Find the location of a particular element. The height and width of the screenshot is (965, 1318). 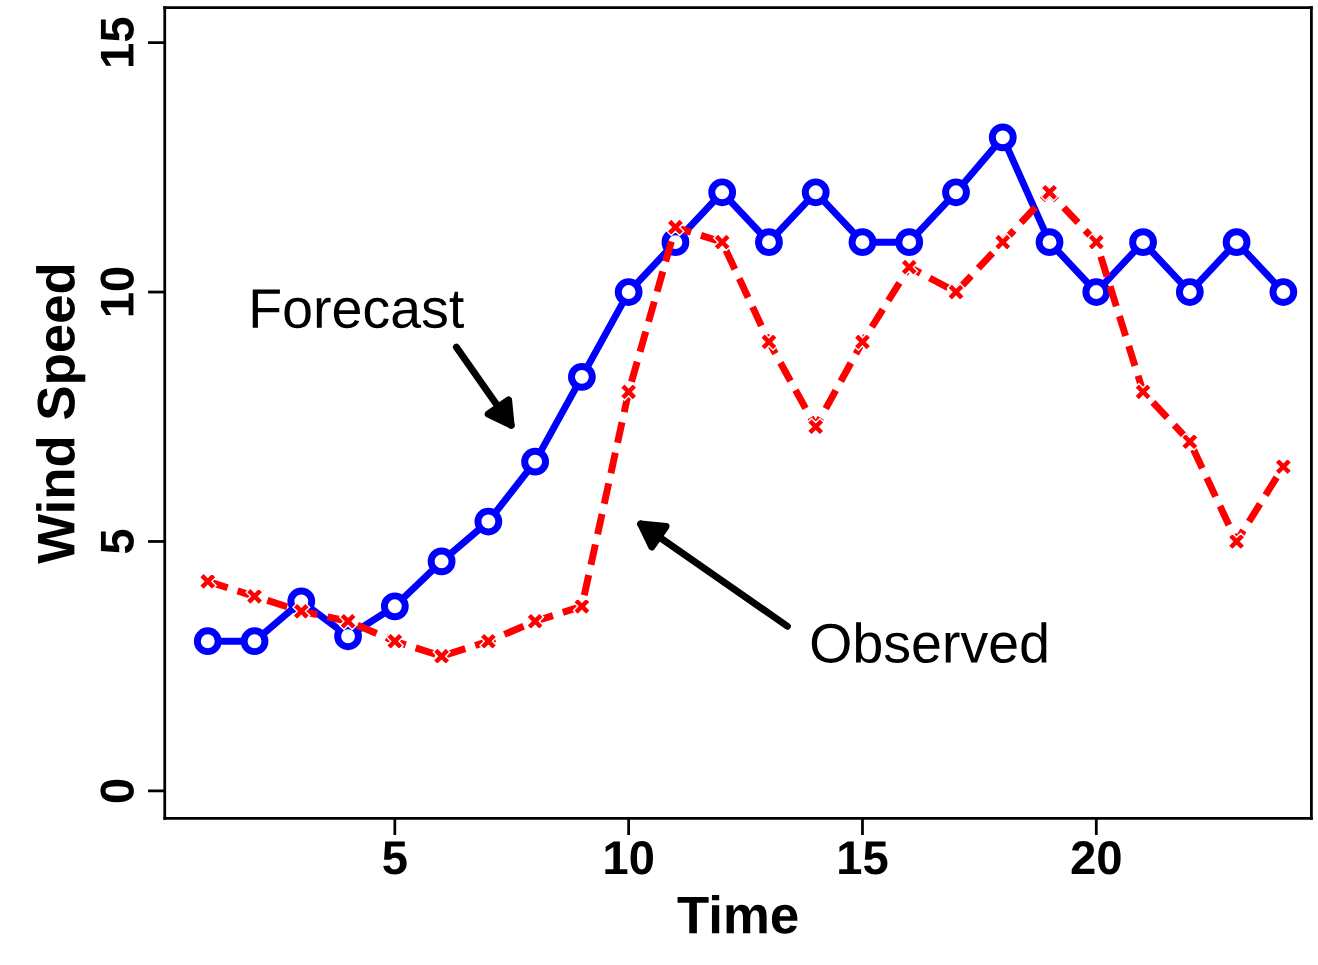

x-tick-label: 10 is located at coordinates (629, 858).